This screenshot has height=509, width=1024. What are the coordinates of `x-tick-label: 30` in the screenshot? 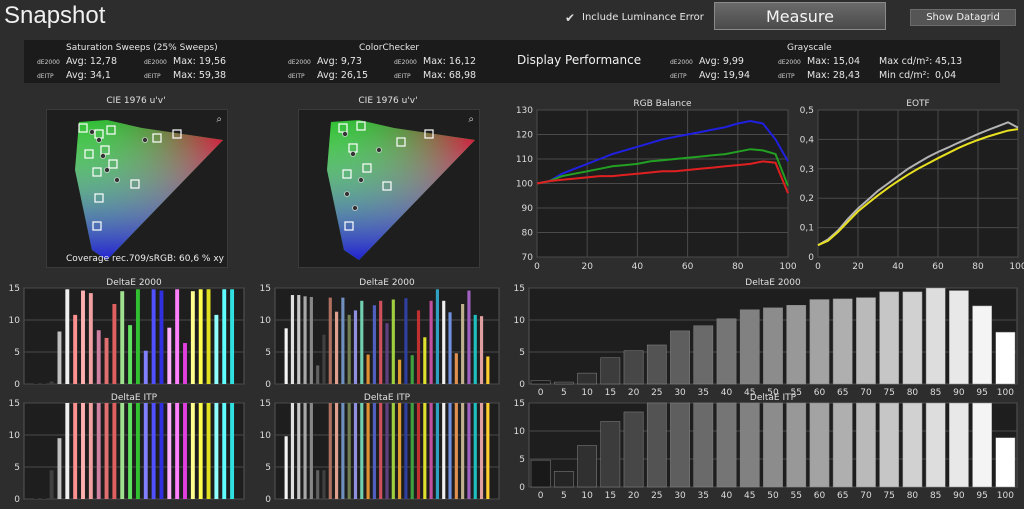 It's located at (680, 393).